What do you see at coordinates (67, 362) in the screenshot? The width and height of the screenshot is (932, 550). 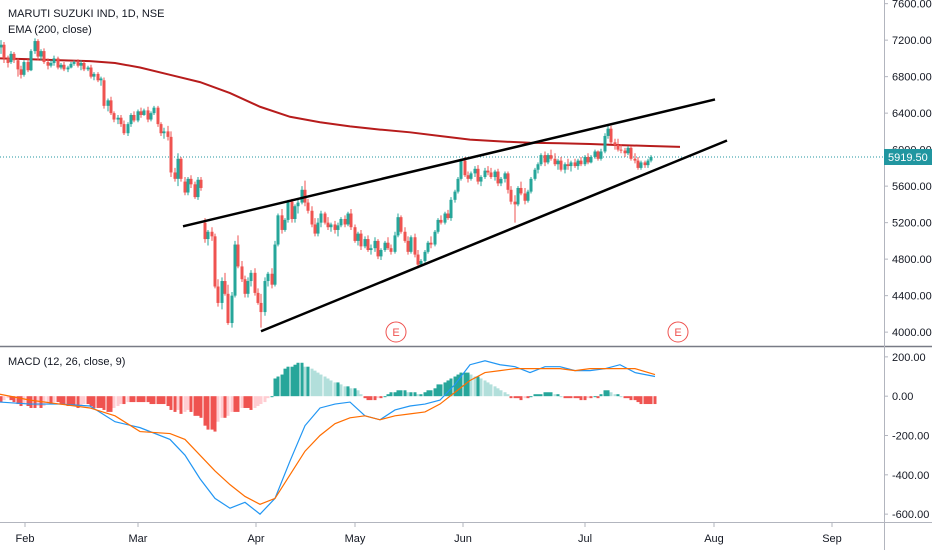 I see `macd-legend: MACD (12, 26, close, 9)` at bounding box center [67, 362].